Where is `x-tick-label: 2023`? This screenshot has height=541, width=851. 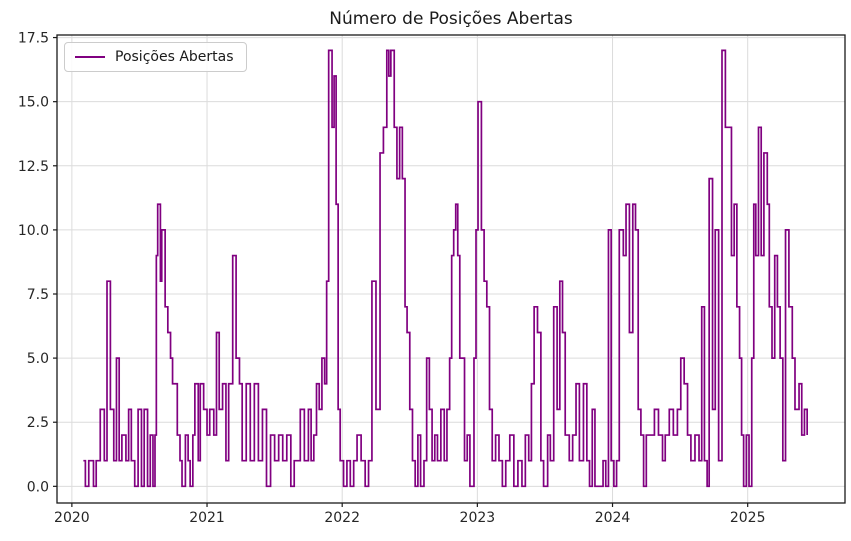
x-tick-label: 2023 is located at coordinates (478, 518).